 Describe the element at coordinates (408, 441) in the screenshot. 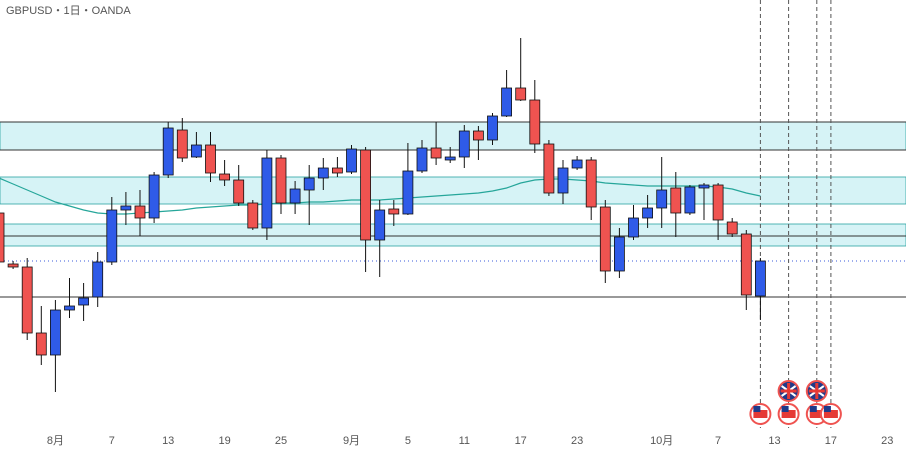

I see `x-tick-label: 5` at that location.